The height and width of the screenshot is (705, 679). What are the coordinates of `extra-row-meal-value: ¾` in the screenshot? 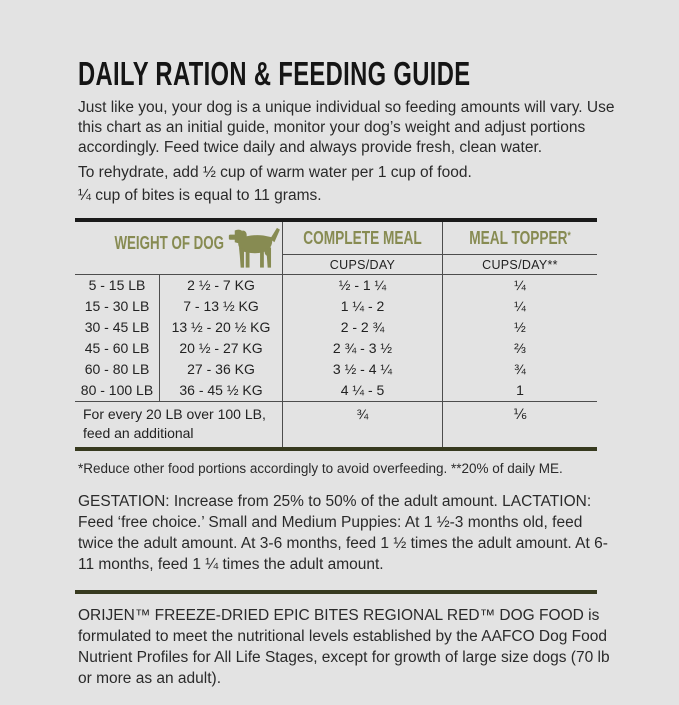 It's located at (363, 424).